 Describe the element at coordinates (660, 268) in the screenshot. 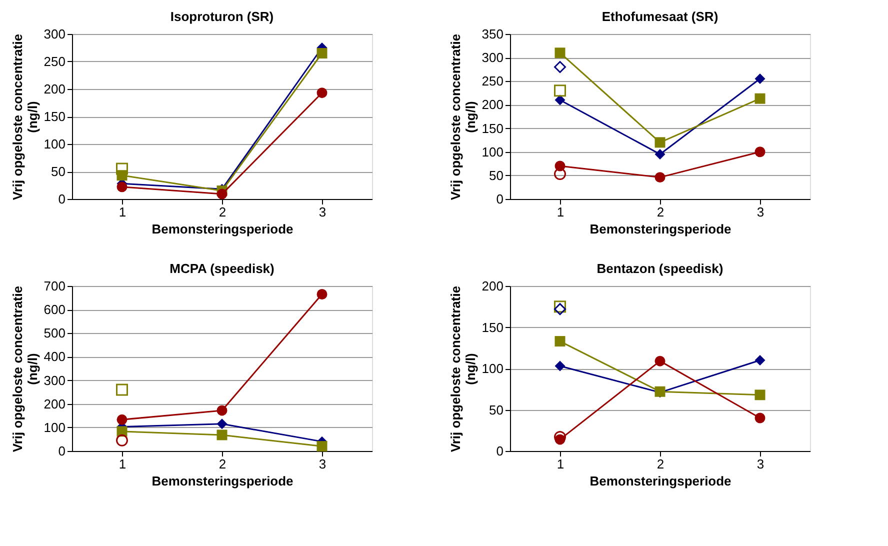

I see `chart-title: Bentazon (speedisk)` at that location.